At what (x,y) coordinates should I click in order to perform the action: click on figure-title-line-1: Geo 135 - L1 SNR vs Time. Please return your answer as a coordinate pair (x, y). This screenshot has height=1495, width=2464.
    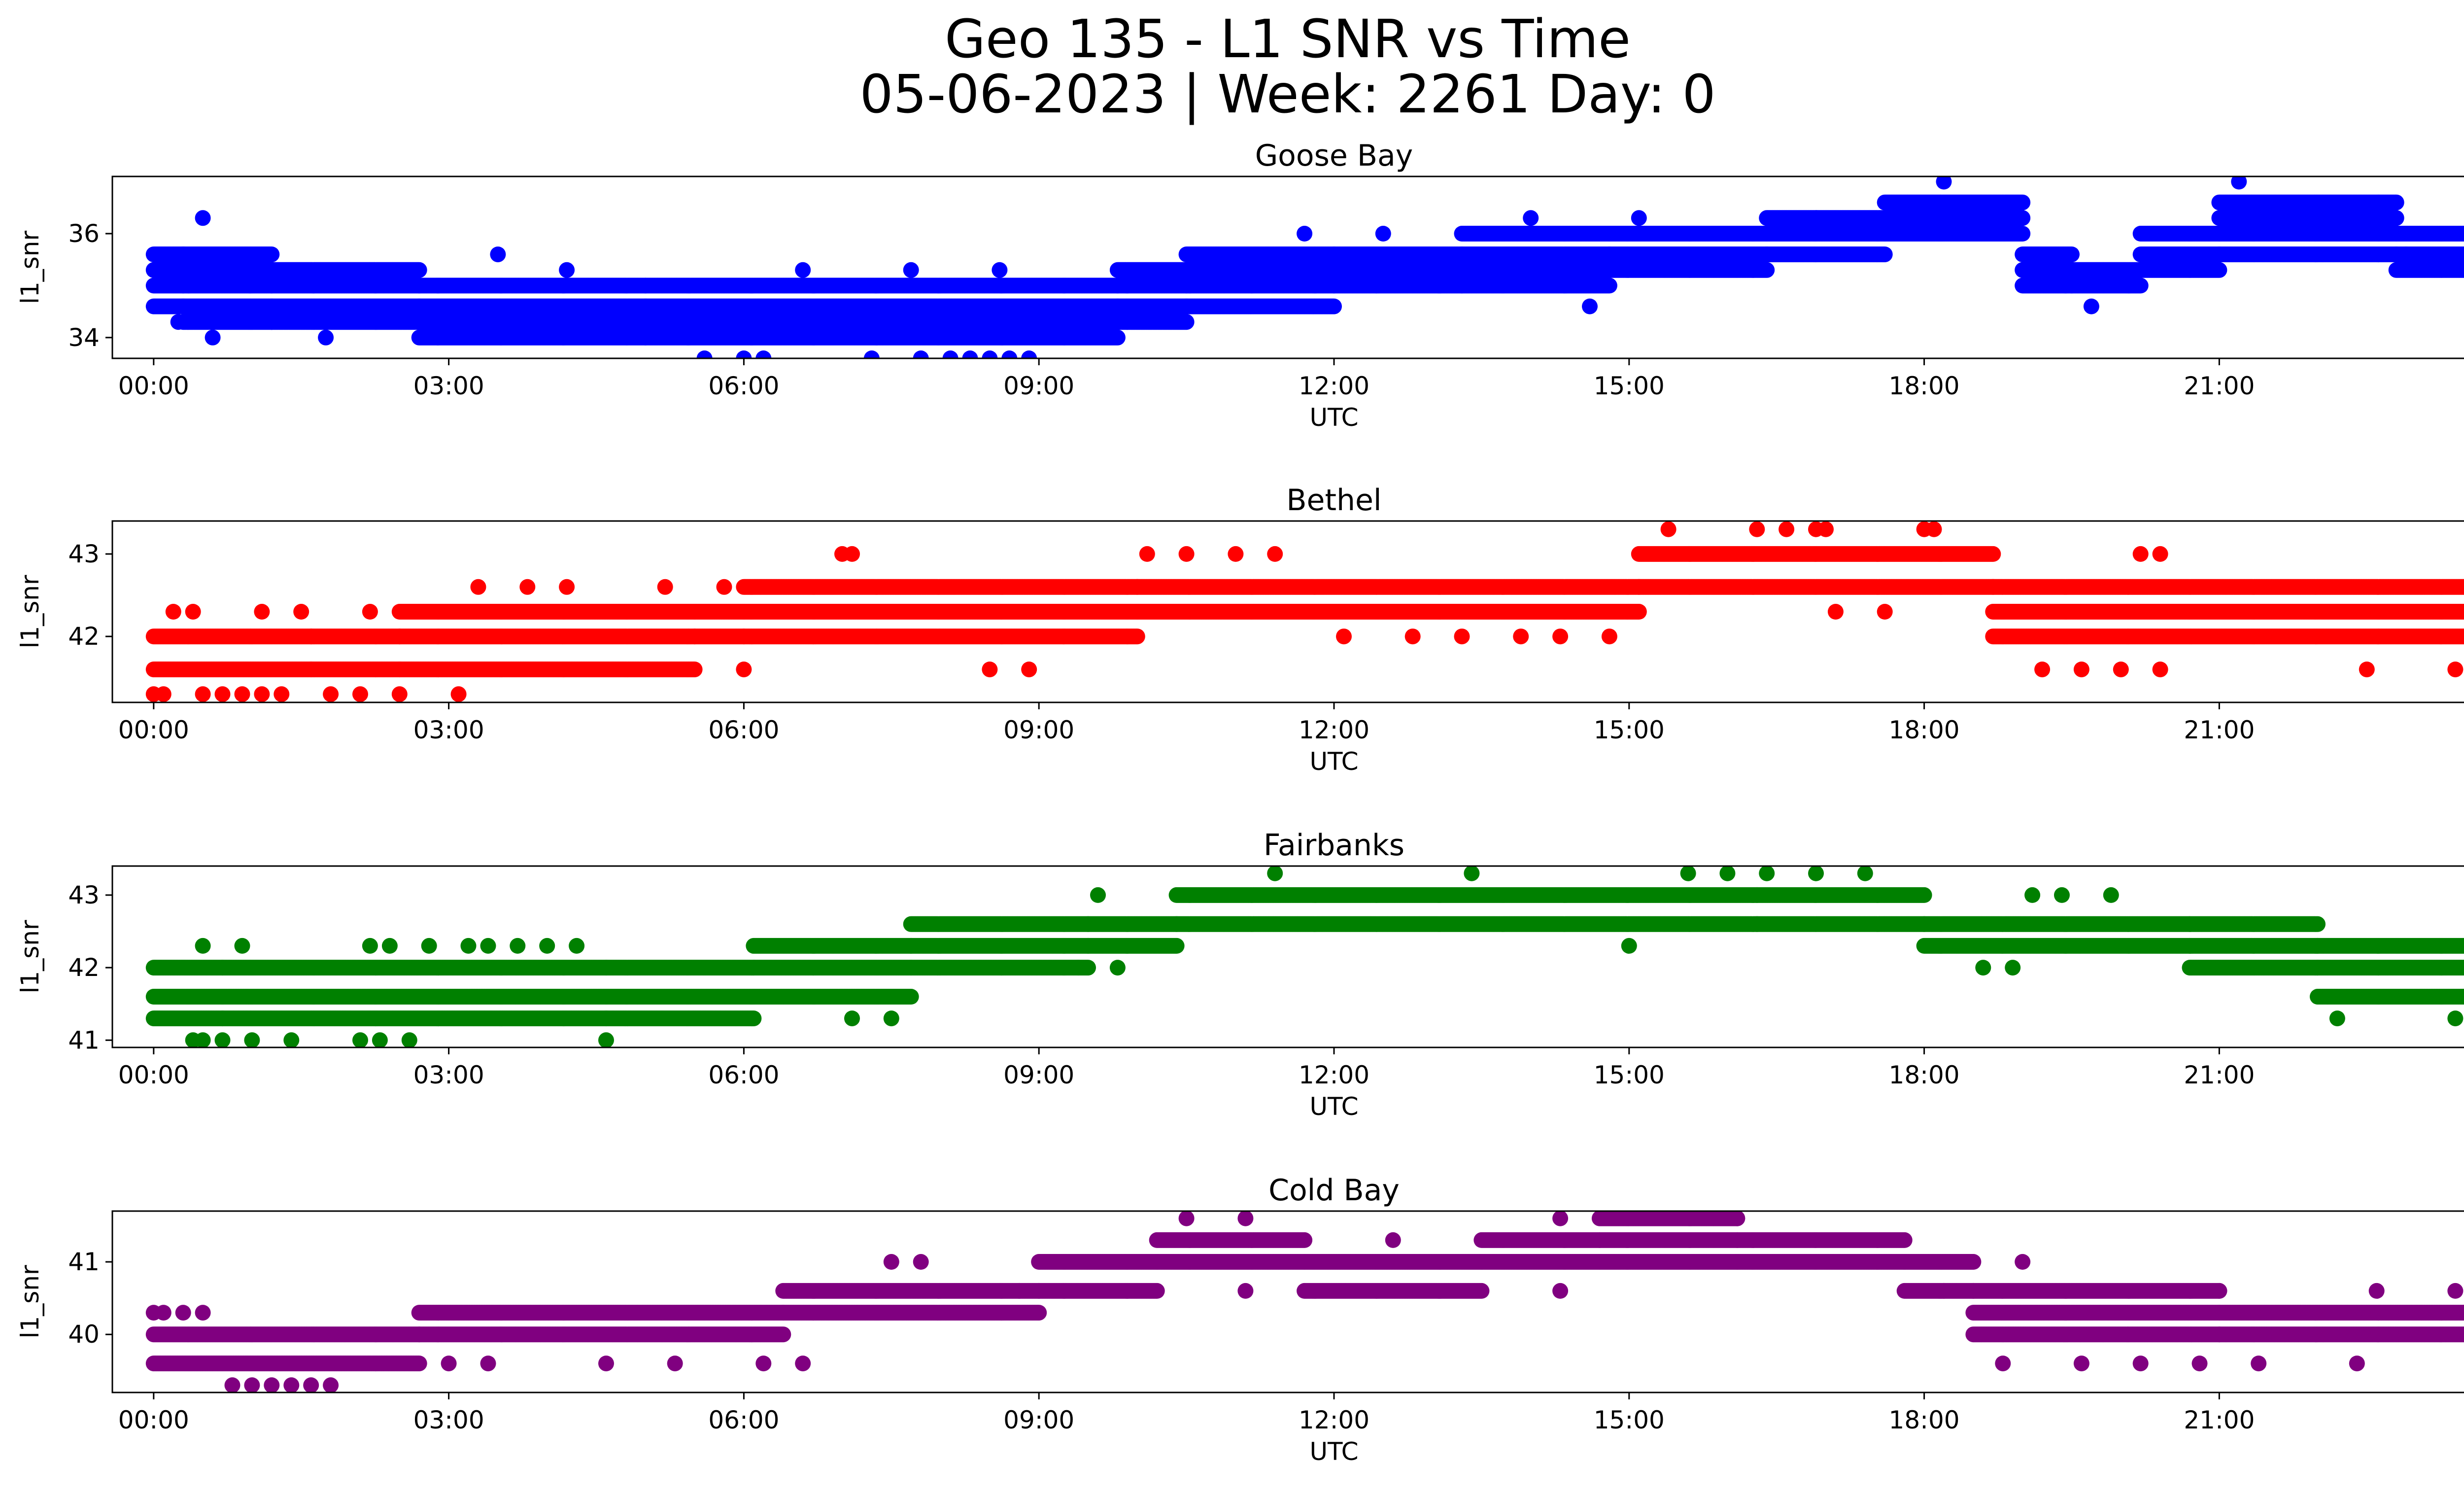
    Looking at the image, I should click on (1232, 39).